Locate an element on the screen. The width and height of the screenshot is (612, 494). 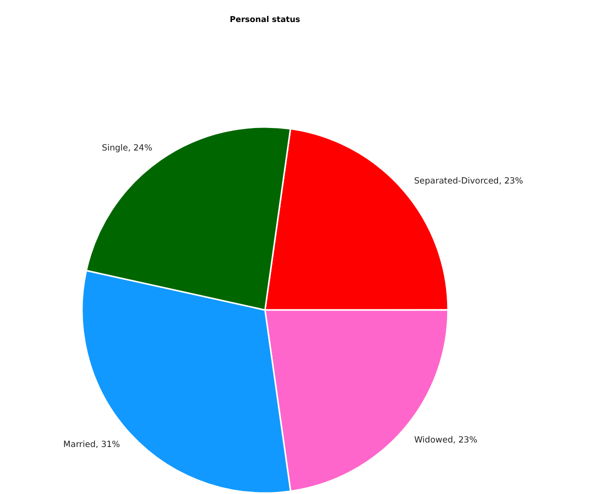
chart-title: Personal status is located at coordinates (265, 19).